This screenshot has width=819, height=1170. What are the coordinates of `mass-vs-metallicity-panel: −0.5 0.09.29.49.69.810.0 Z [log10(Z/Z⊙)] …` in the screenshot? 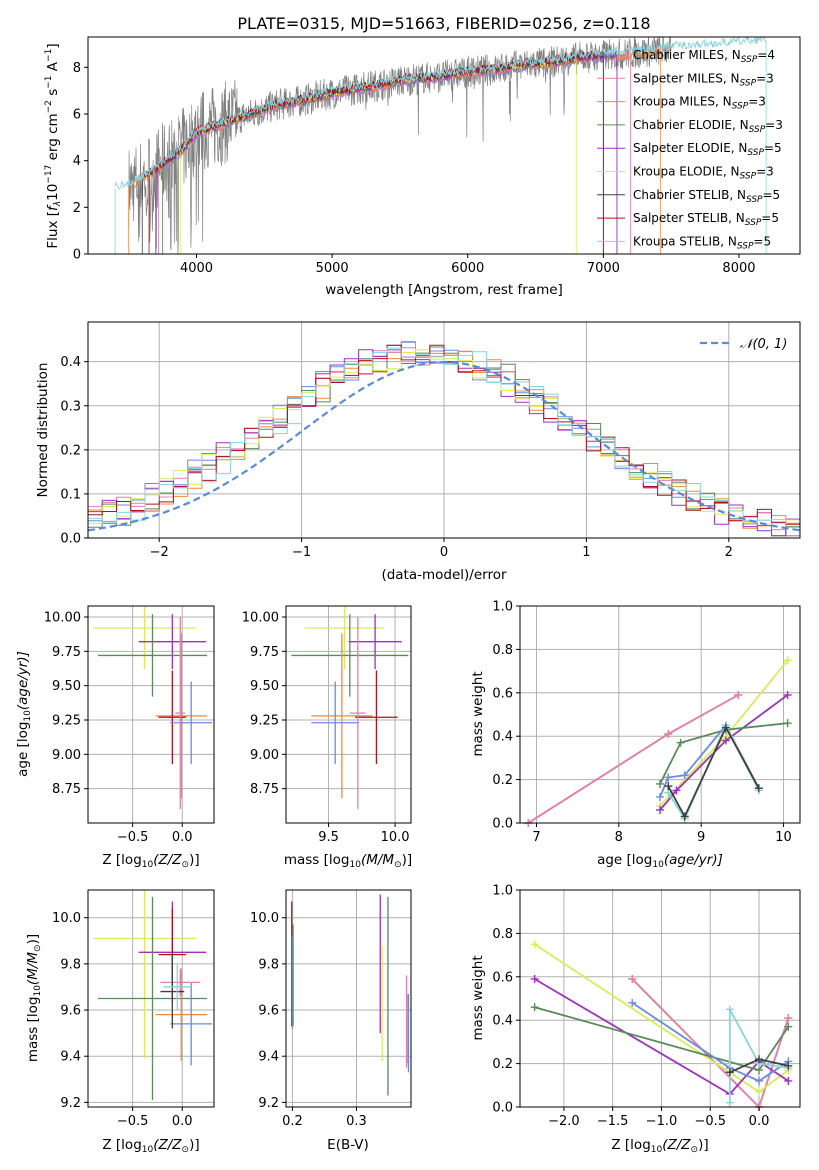 It's located at (120, 1022).